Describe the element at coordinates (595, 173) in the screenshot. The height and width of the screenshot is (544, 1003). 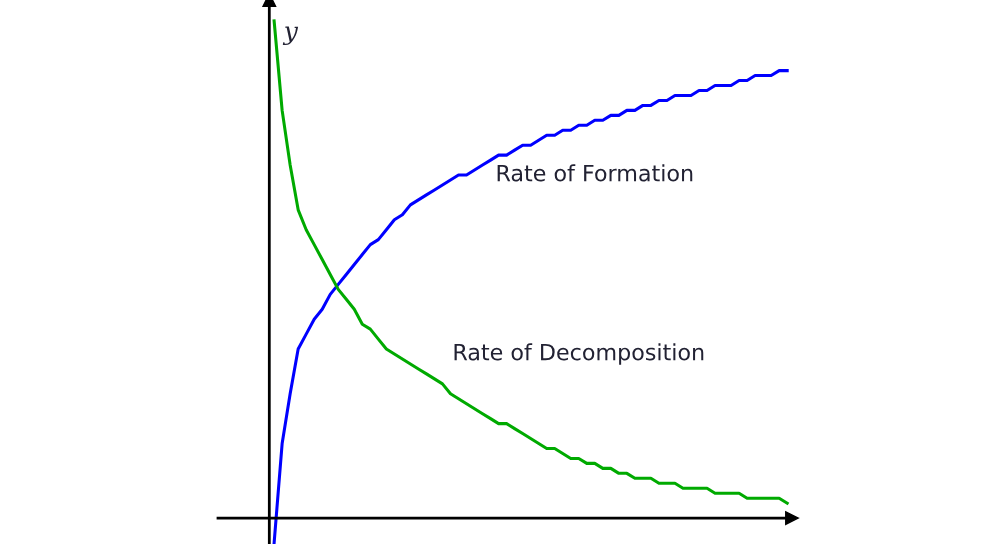
I see `series-label: Rate of Formation` at that location.